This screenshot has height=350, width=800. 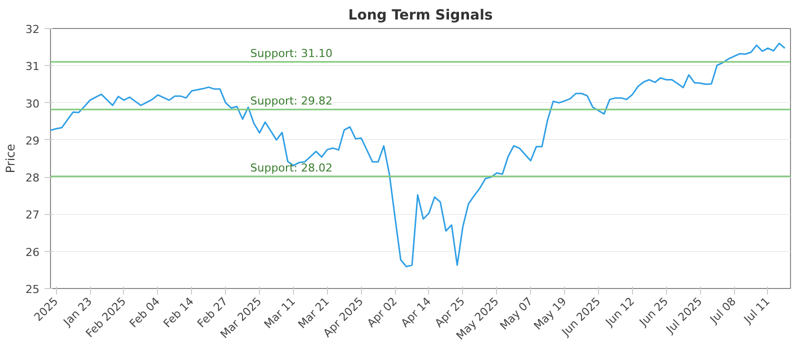 I want to click on x-tick-label: Jun 12, so click(x=619, y=312).